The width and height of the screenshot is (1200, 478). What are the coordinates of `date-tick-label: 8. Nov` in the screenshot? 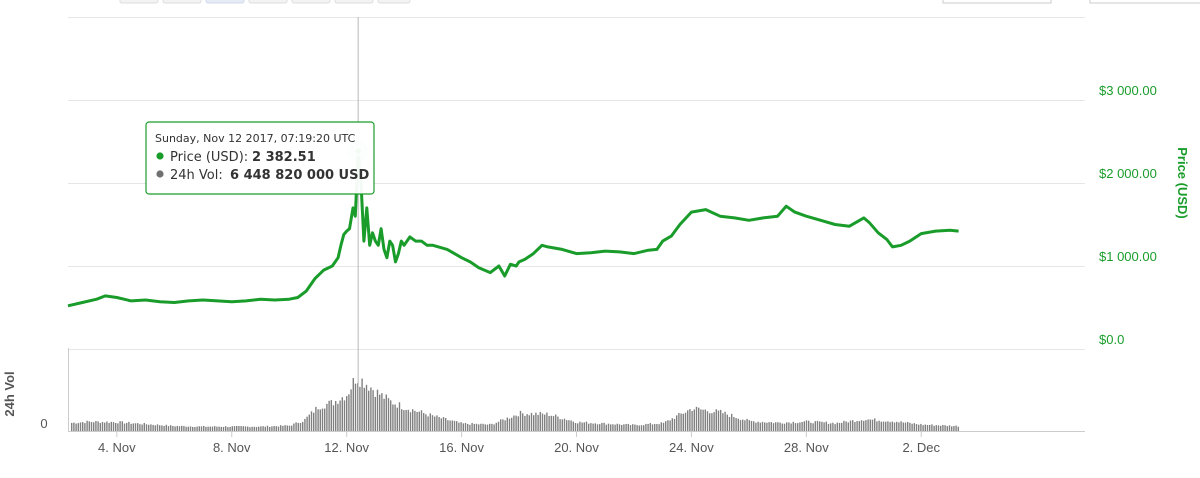 It's located at (232, 447).